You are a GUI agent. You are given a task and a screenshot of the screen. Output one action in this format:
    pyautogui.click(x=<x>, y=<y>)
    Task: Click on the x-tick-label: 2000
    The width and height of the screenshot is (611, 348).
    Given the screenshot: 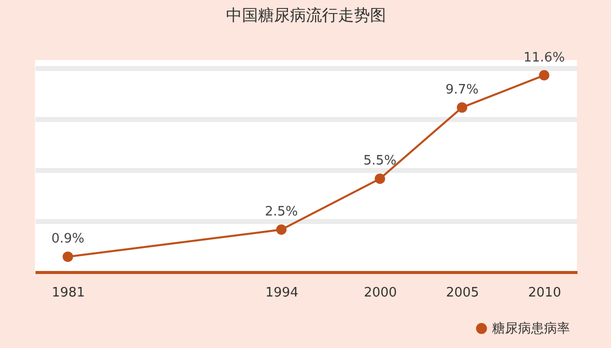 What is the action you would take?
    pyautogui.click(x=380, y=293)
    